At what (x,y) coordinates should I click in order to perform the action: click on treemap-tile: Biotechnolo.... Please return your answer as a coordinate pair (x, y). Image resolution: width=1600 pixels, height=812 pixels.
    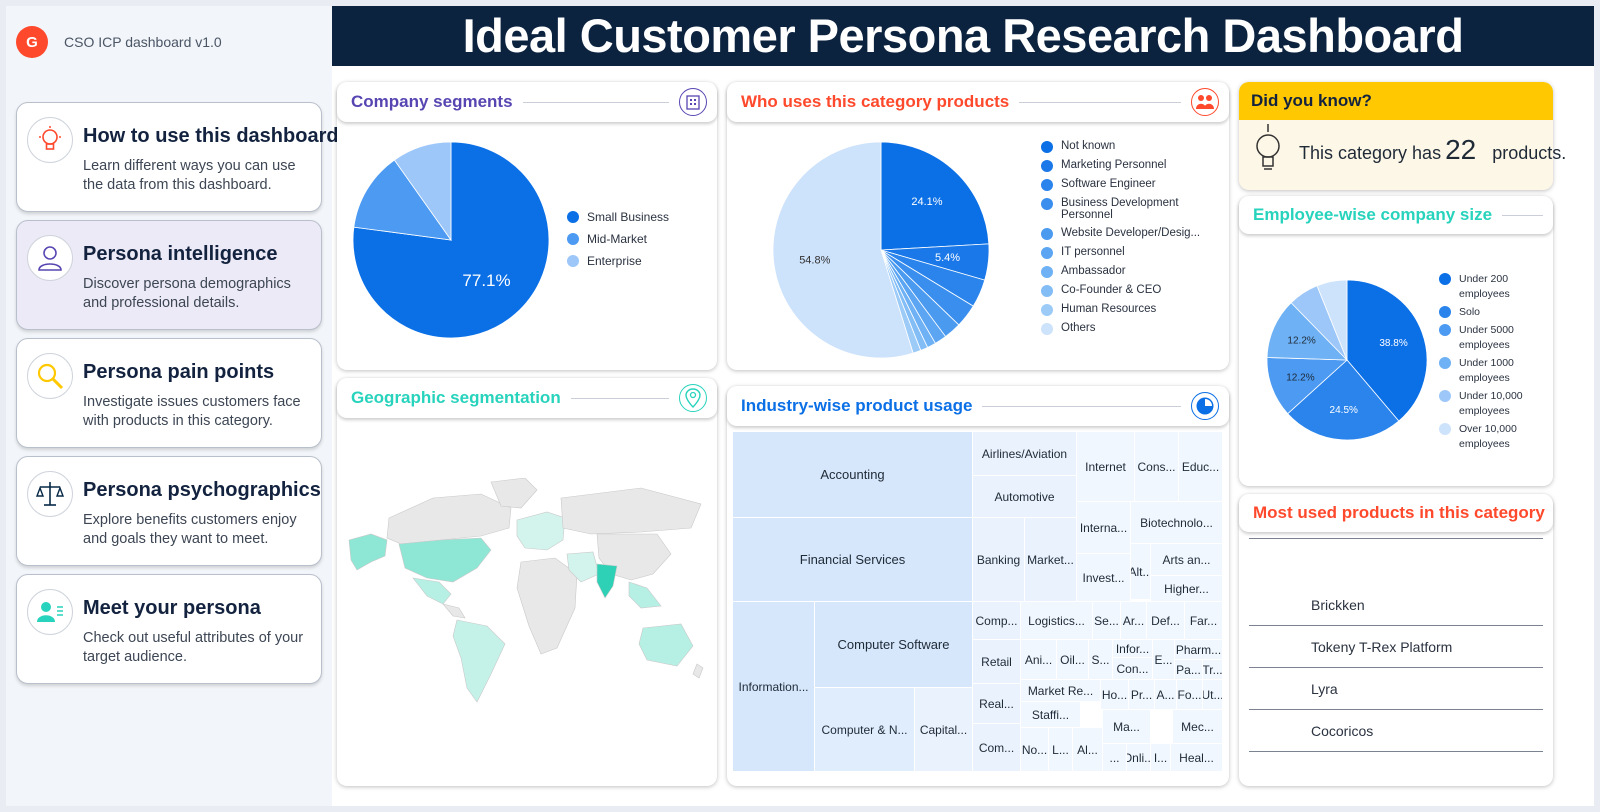
    Looking at the image, I should click on (1177, 523).